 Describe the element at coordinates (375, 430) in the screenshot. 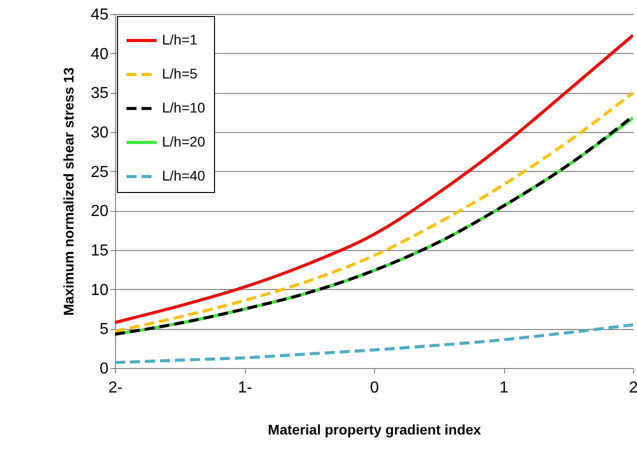

I see `x-axis-title: Material property gradient index` at that location.